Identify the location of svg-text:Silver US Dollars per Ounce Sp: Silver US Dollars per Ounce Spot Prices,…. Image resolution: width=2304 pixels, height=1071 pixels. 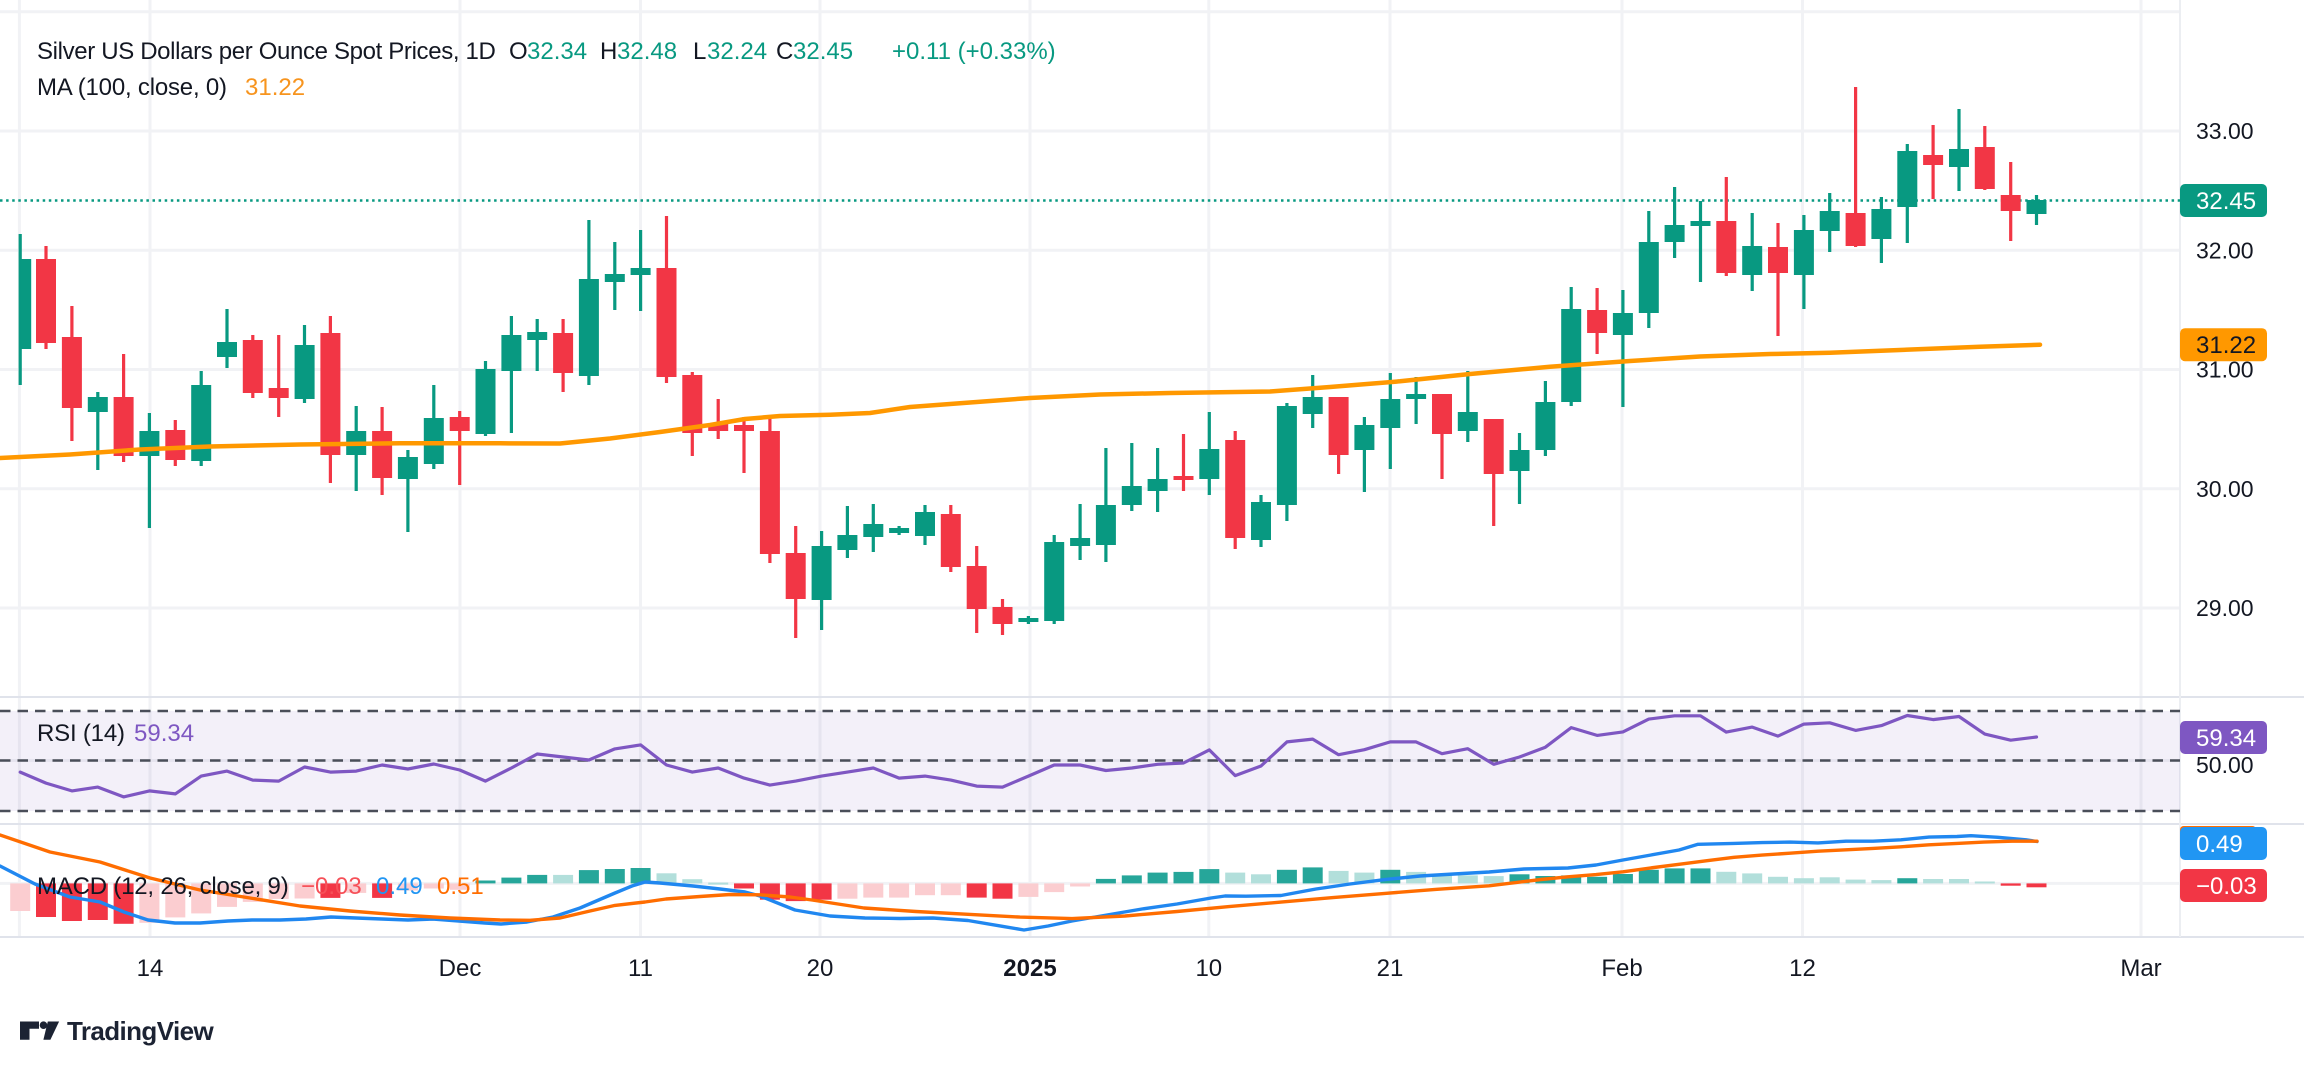
(266, 51).